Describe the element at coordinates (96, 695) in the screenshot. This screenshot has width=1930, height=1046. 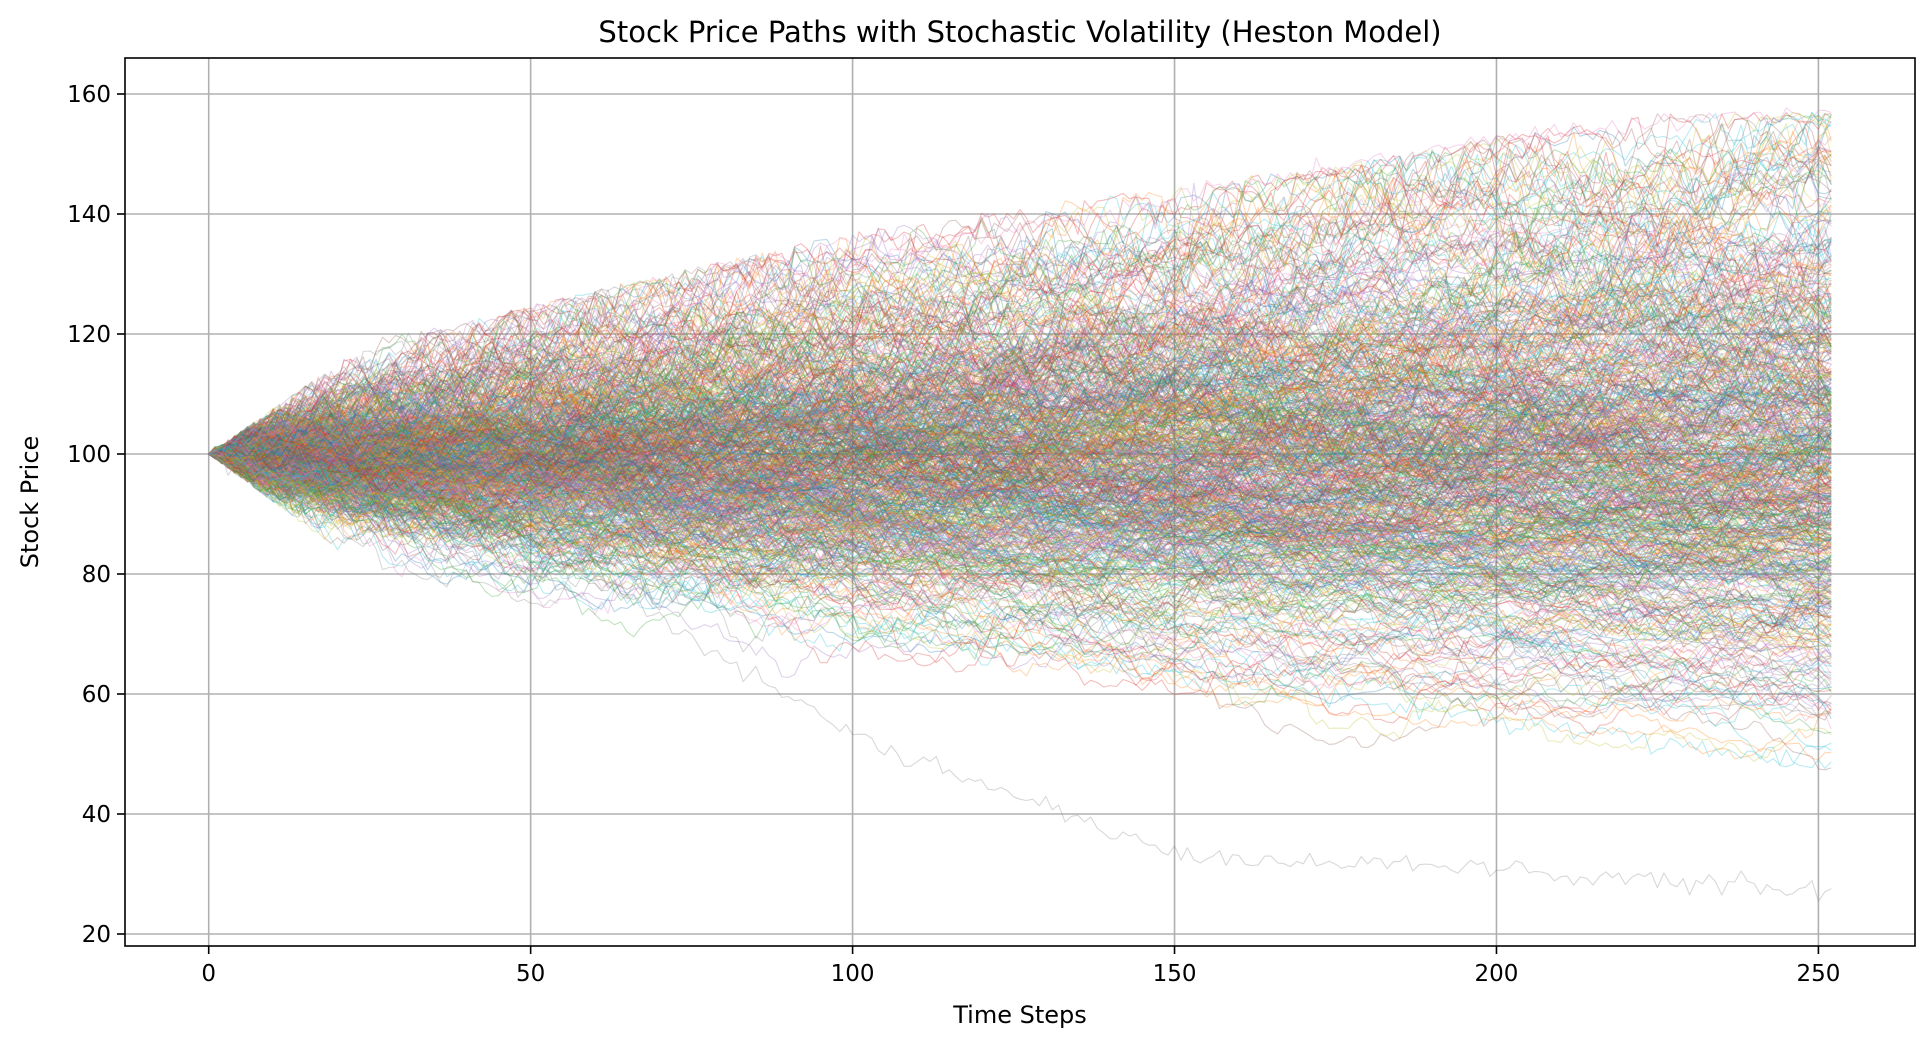
I see `y-tick-label: 60` at that location.